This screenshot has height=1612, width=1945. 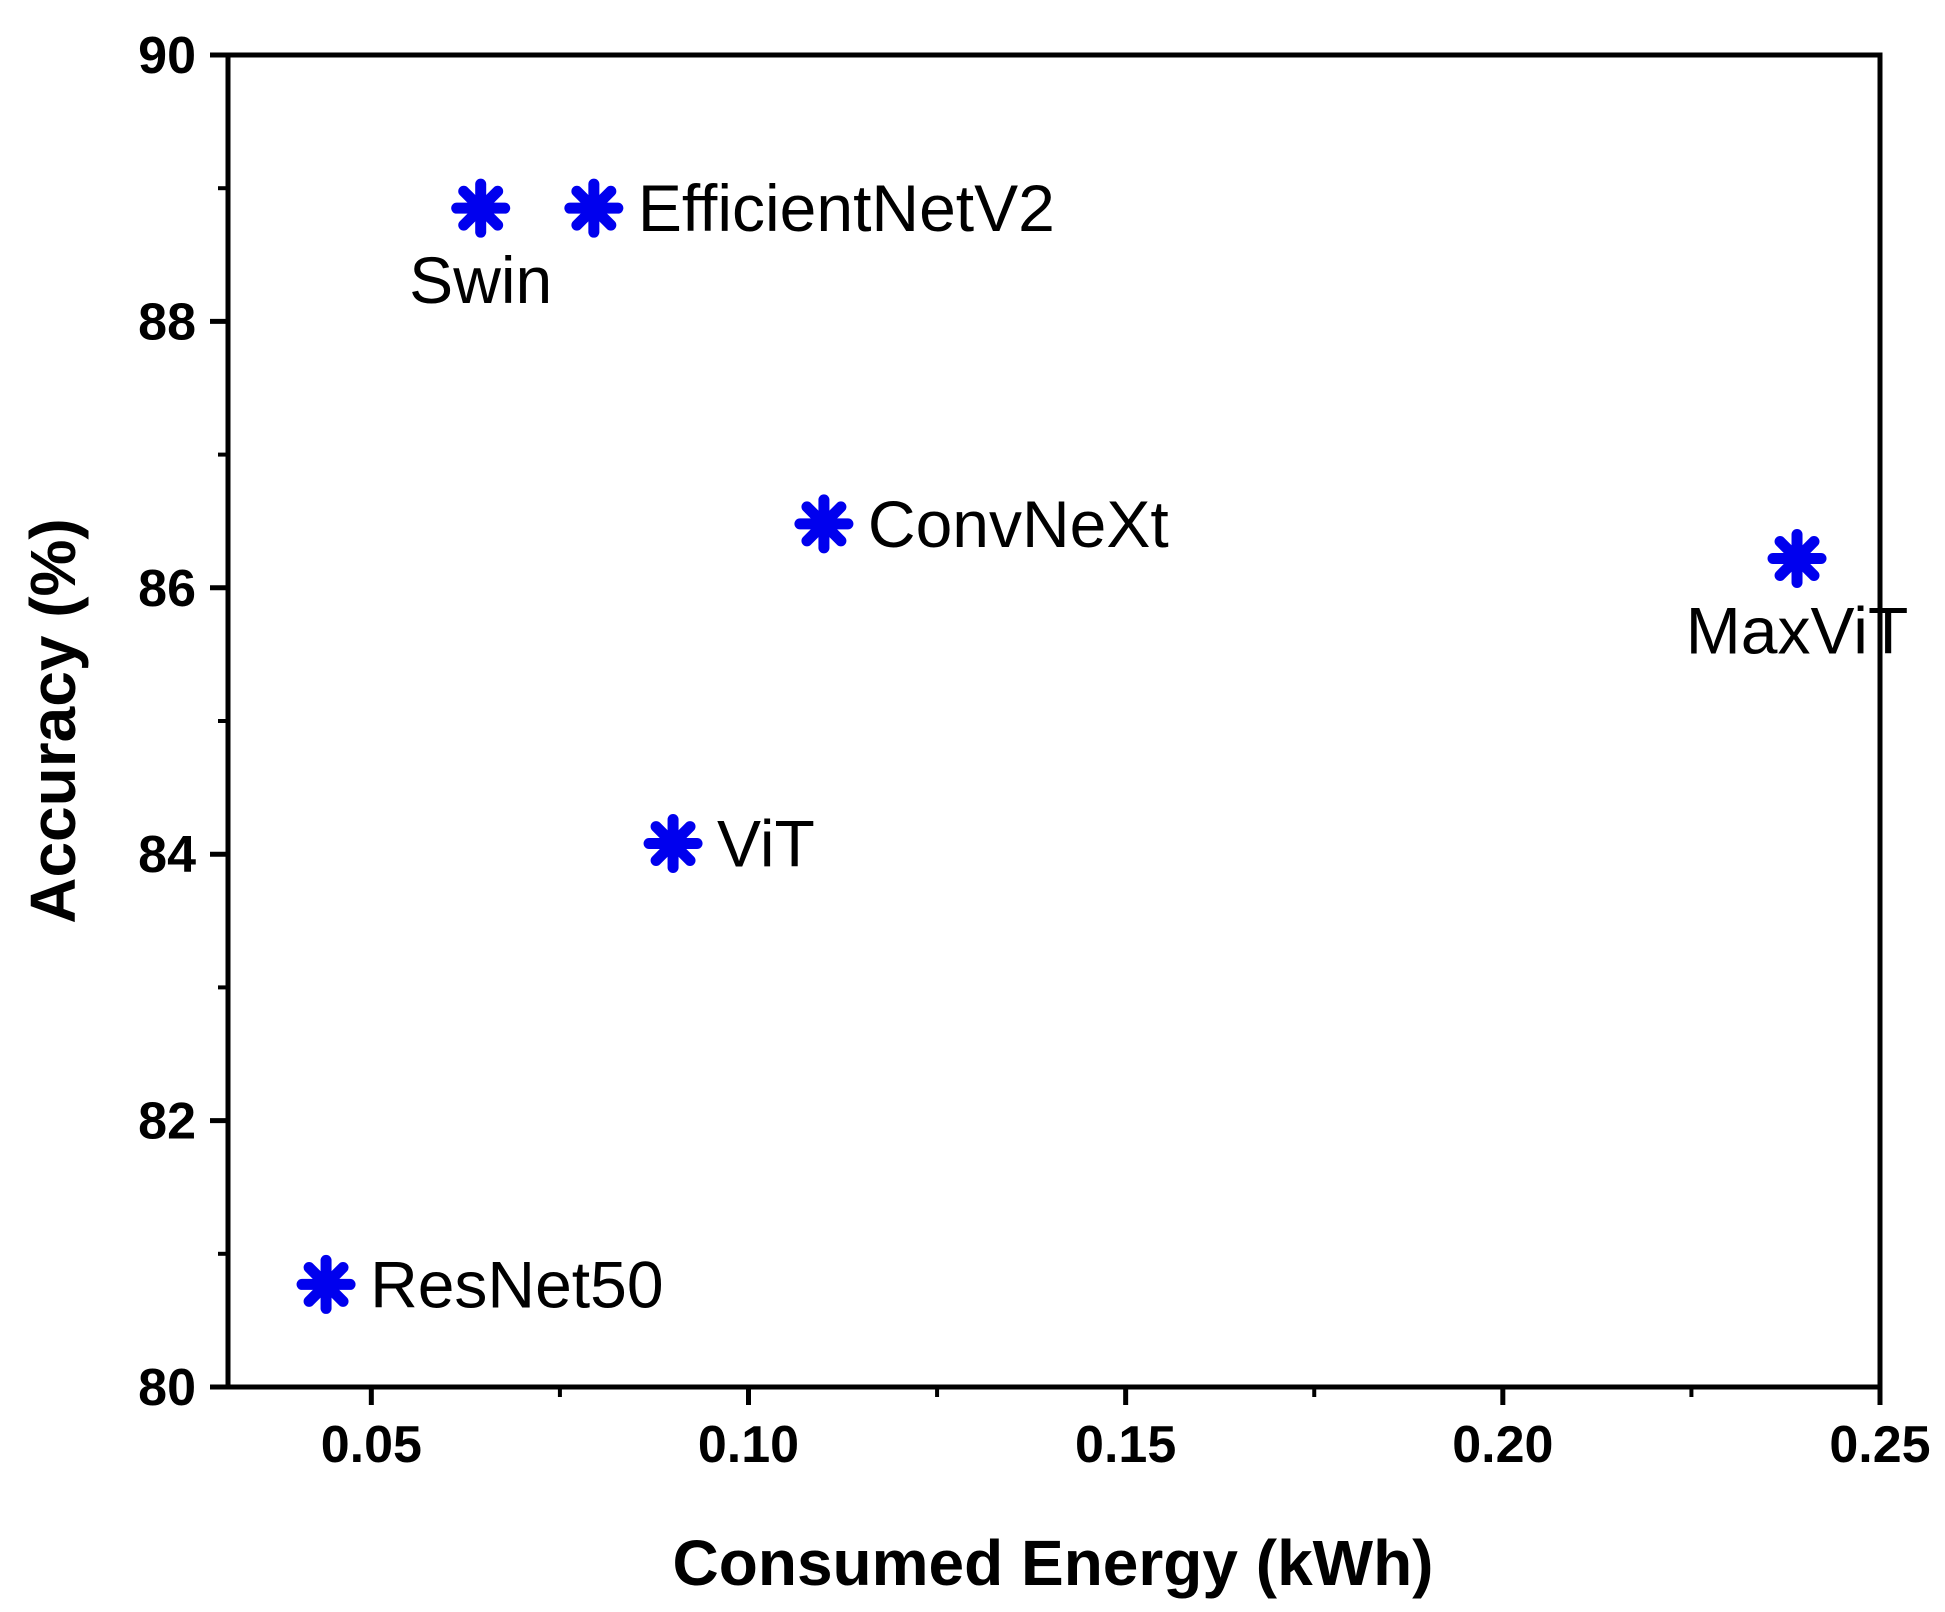 What do you see at coordinates (167, 56) in the screenshot?
I see `y-tick-label: 90` at bounding box center [167, 56].